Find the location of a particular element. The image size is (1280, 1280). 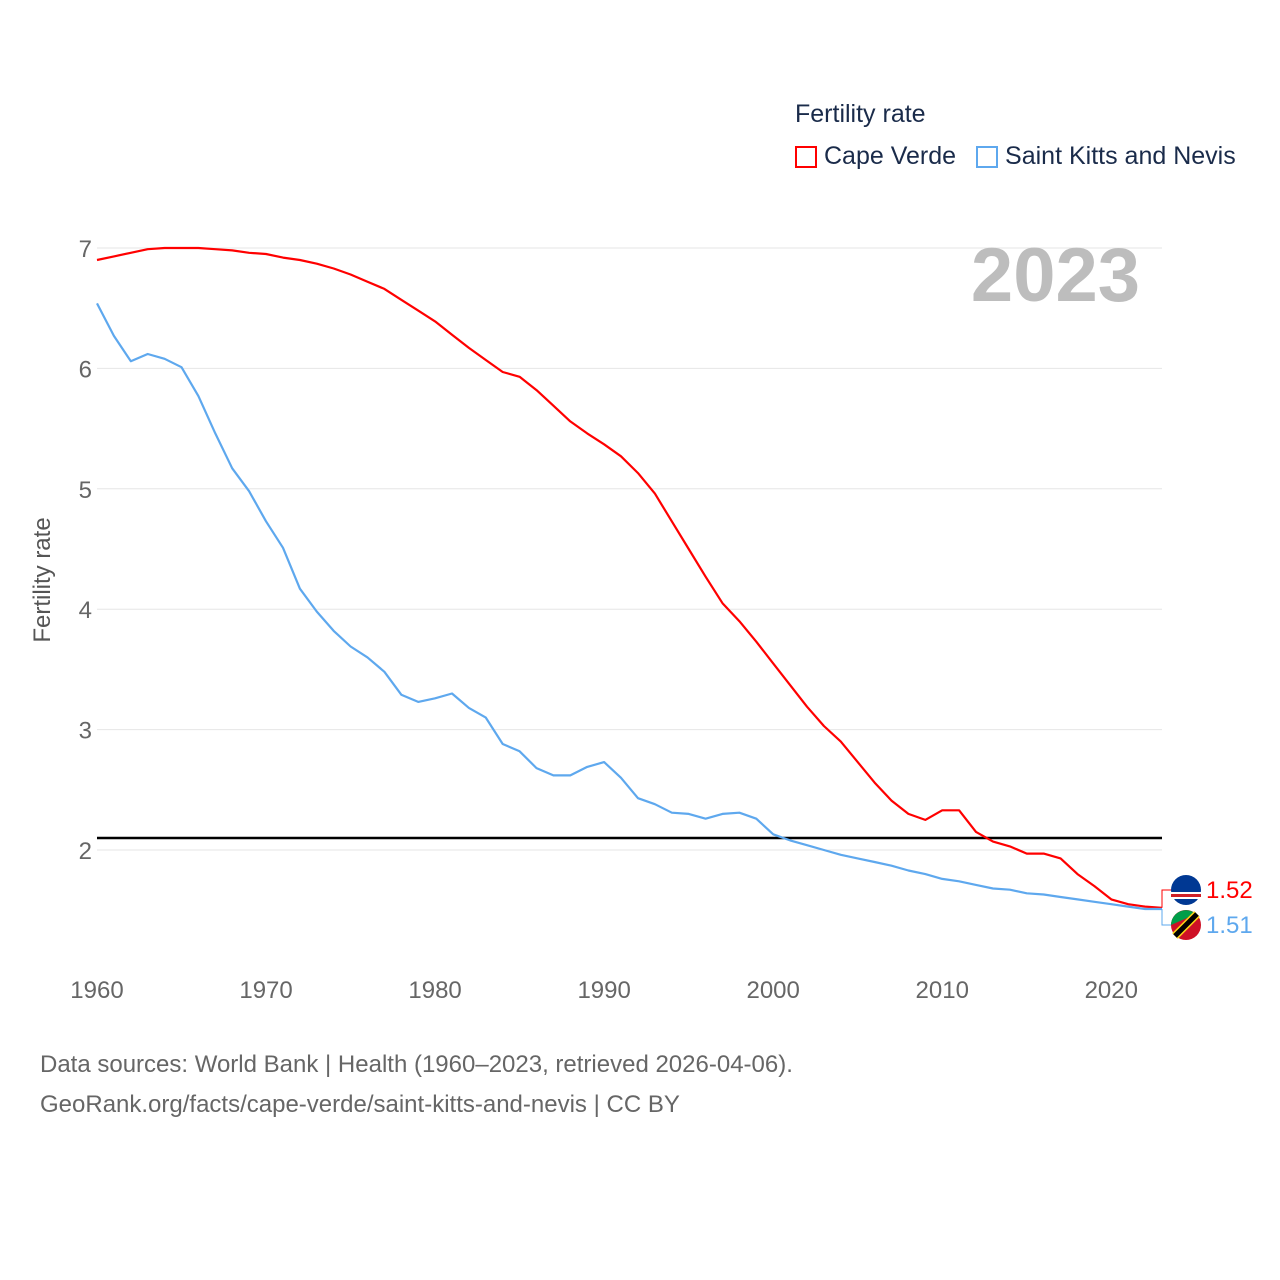

flag-stripe is located at coordinates (1186, 895).